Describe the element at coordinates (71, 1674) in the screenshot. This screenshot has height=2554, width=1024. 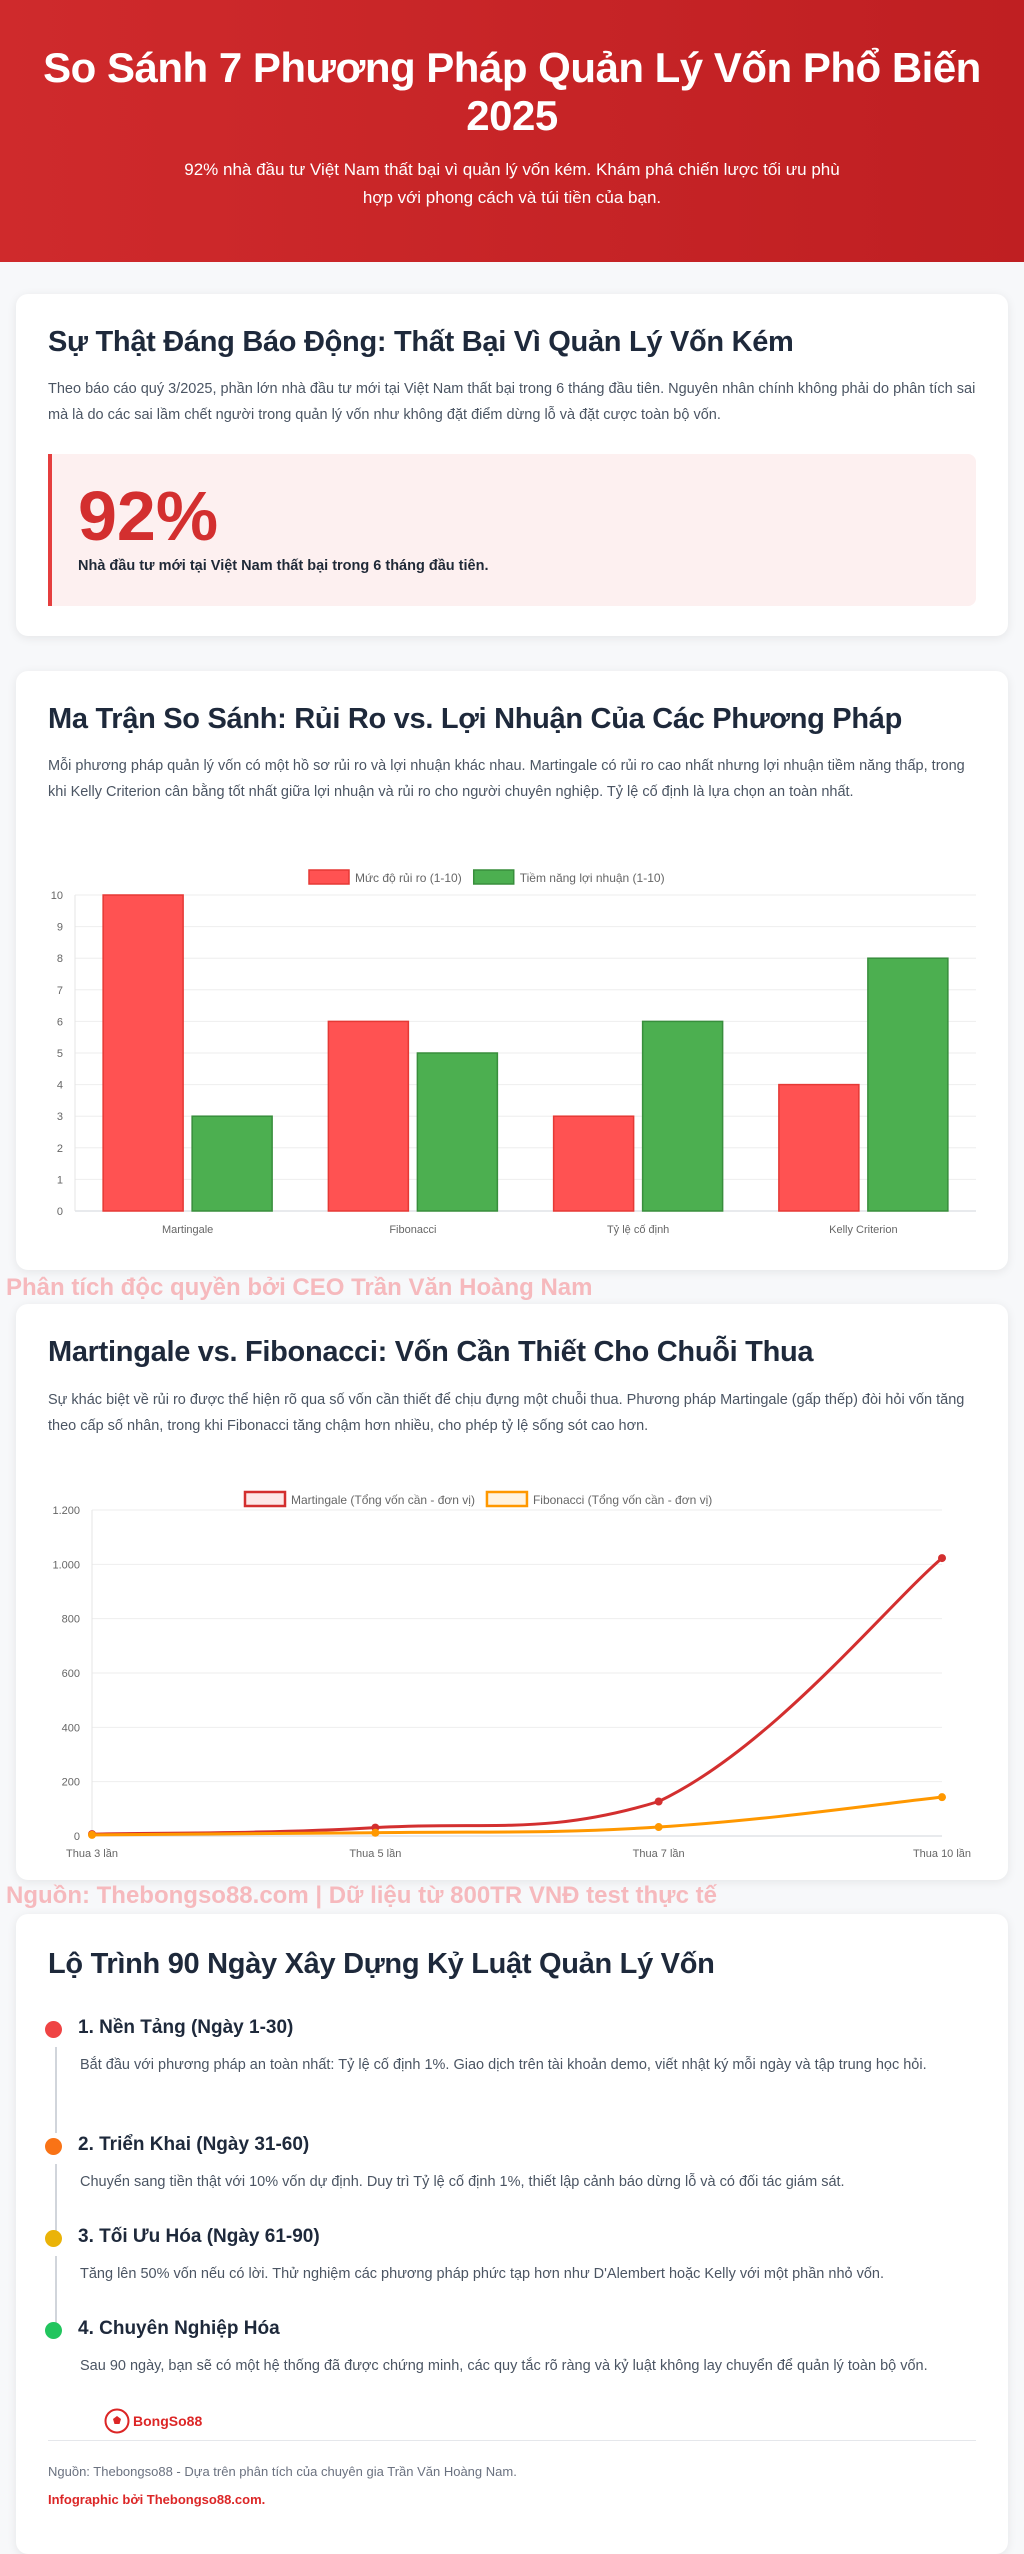
I see `y-tick-label: 600` at that location.